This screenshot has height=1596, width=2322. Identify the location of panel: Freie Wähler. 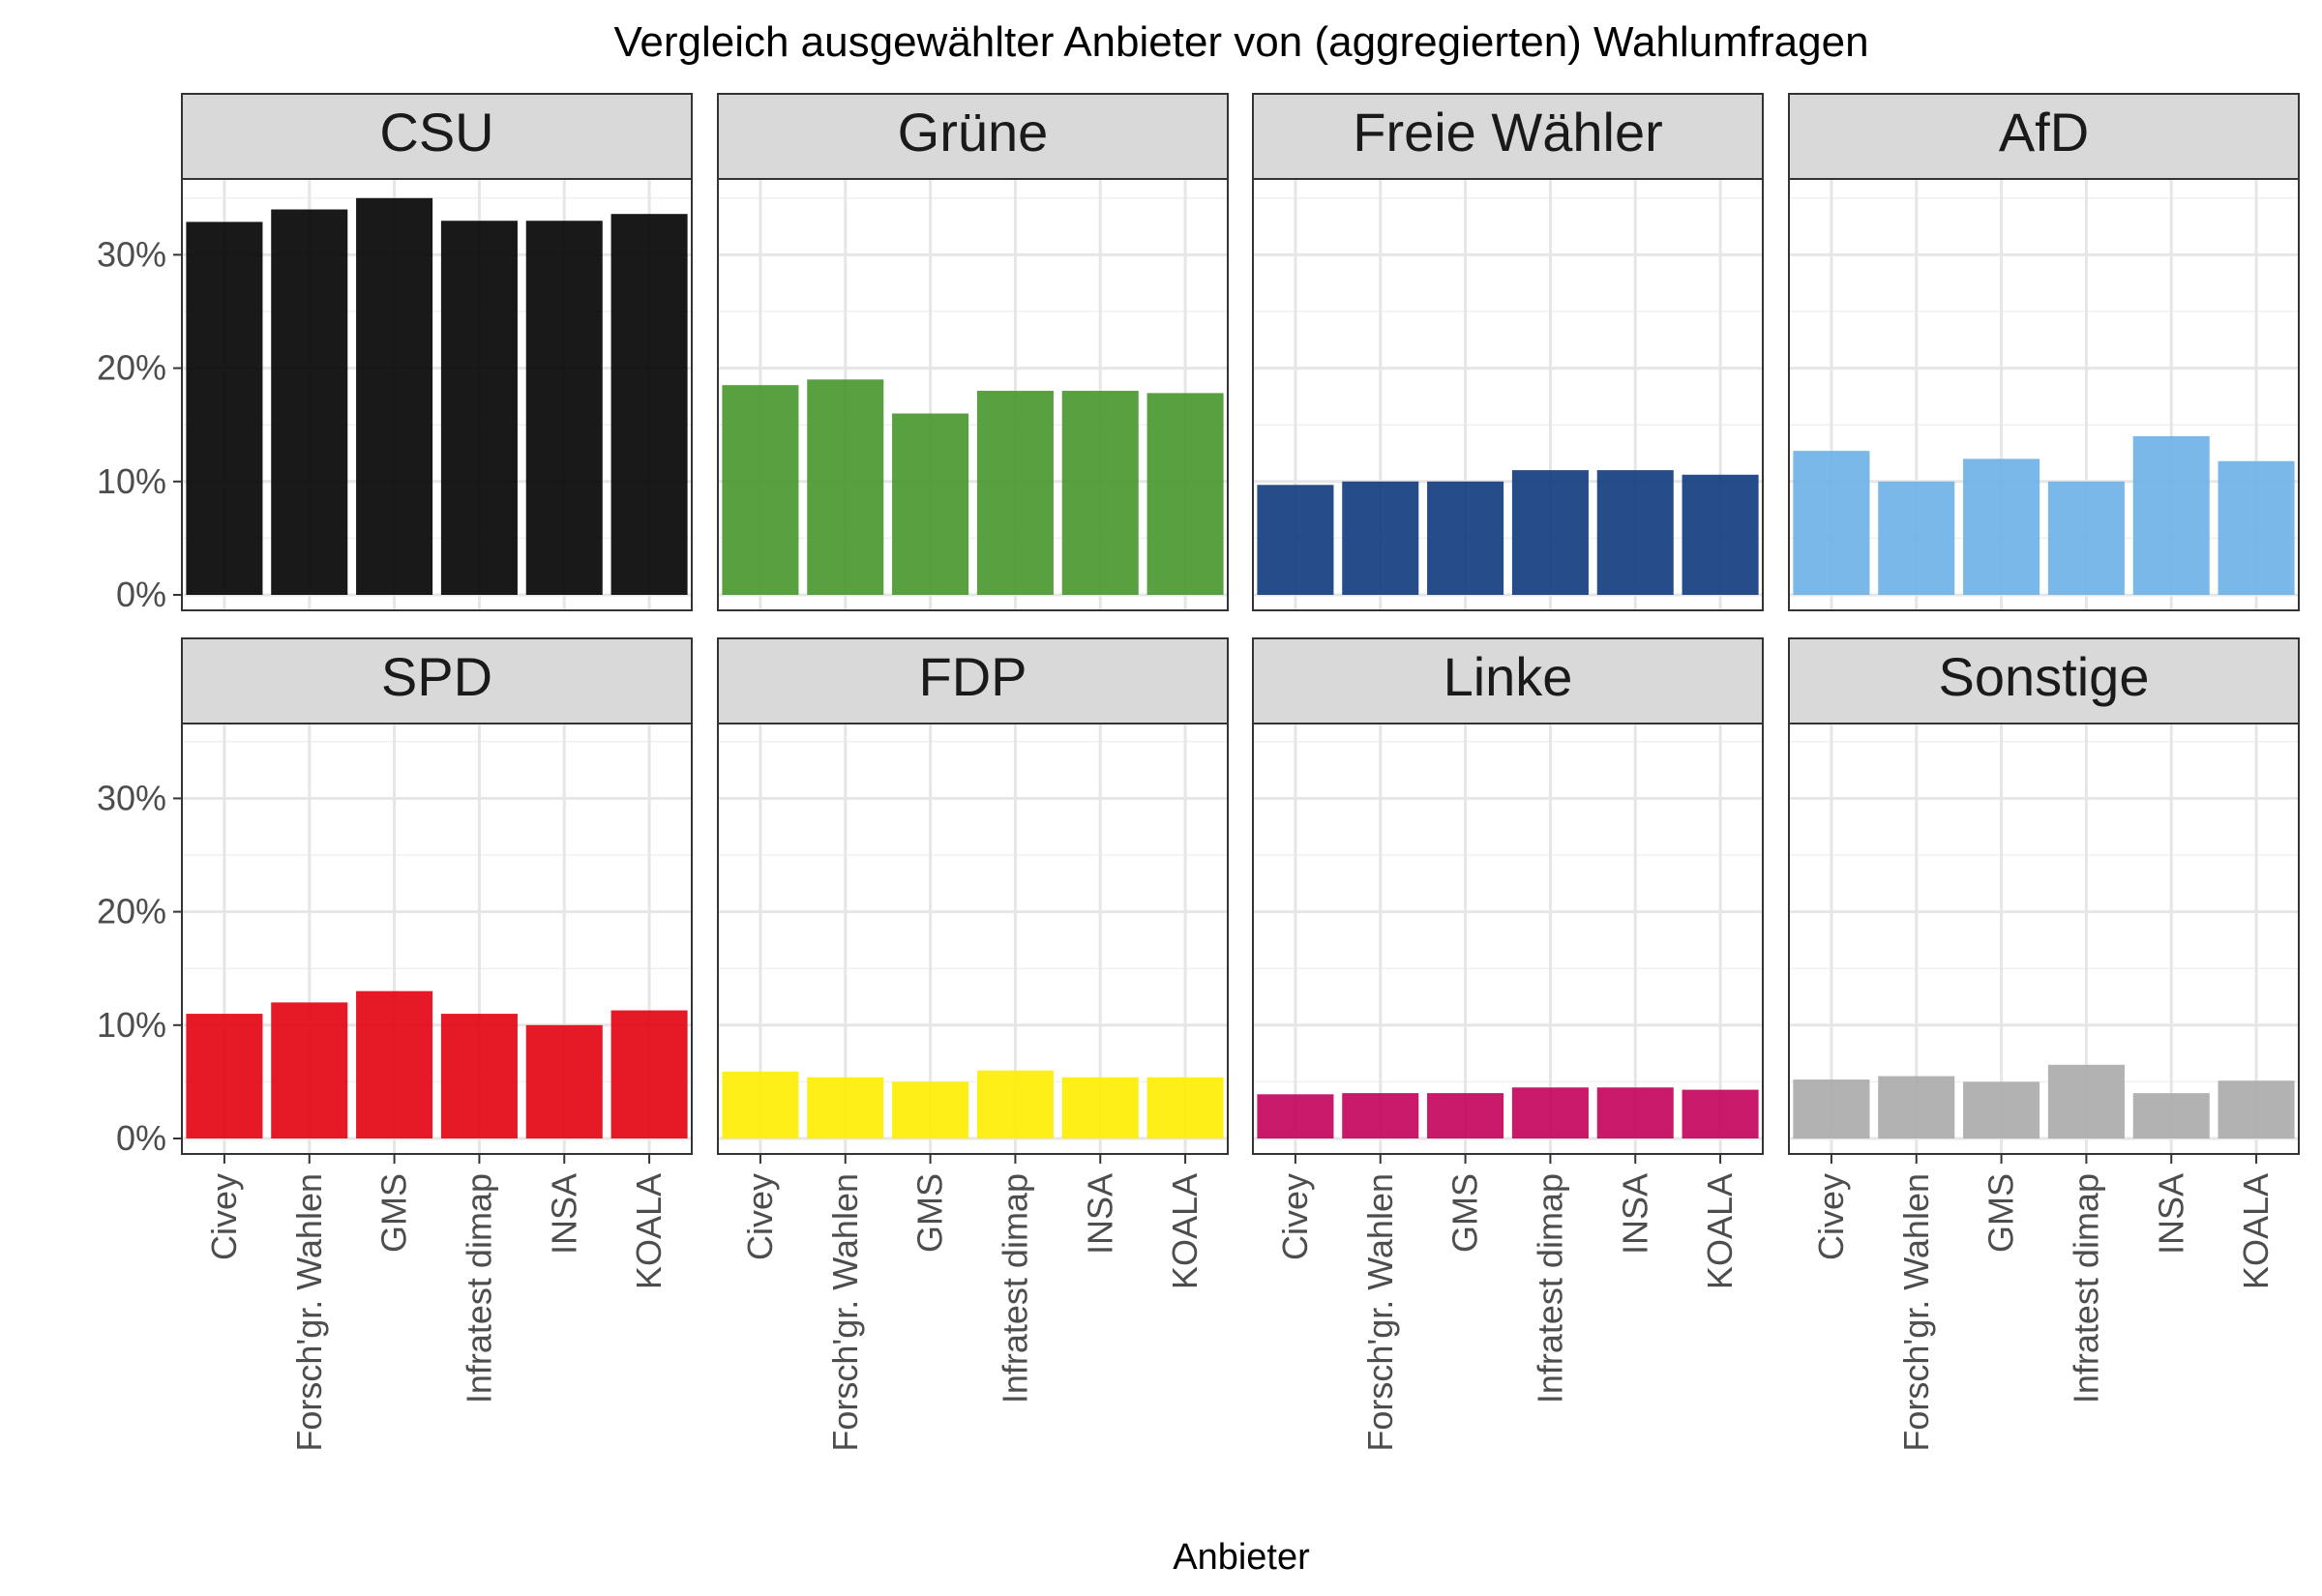
(1508, 352).